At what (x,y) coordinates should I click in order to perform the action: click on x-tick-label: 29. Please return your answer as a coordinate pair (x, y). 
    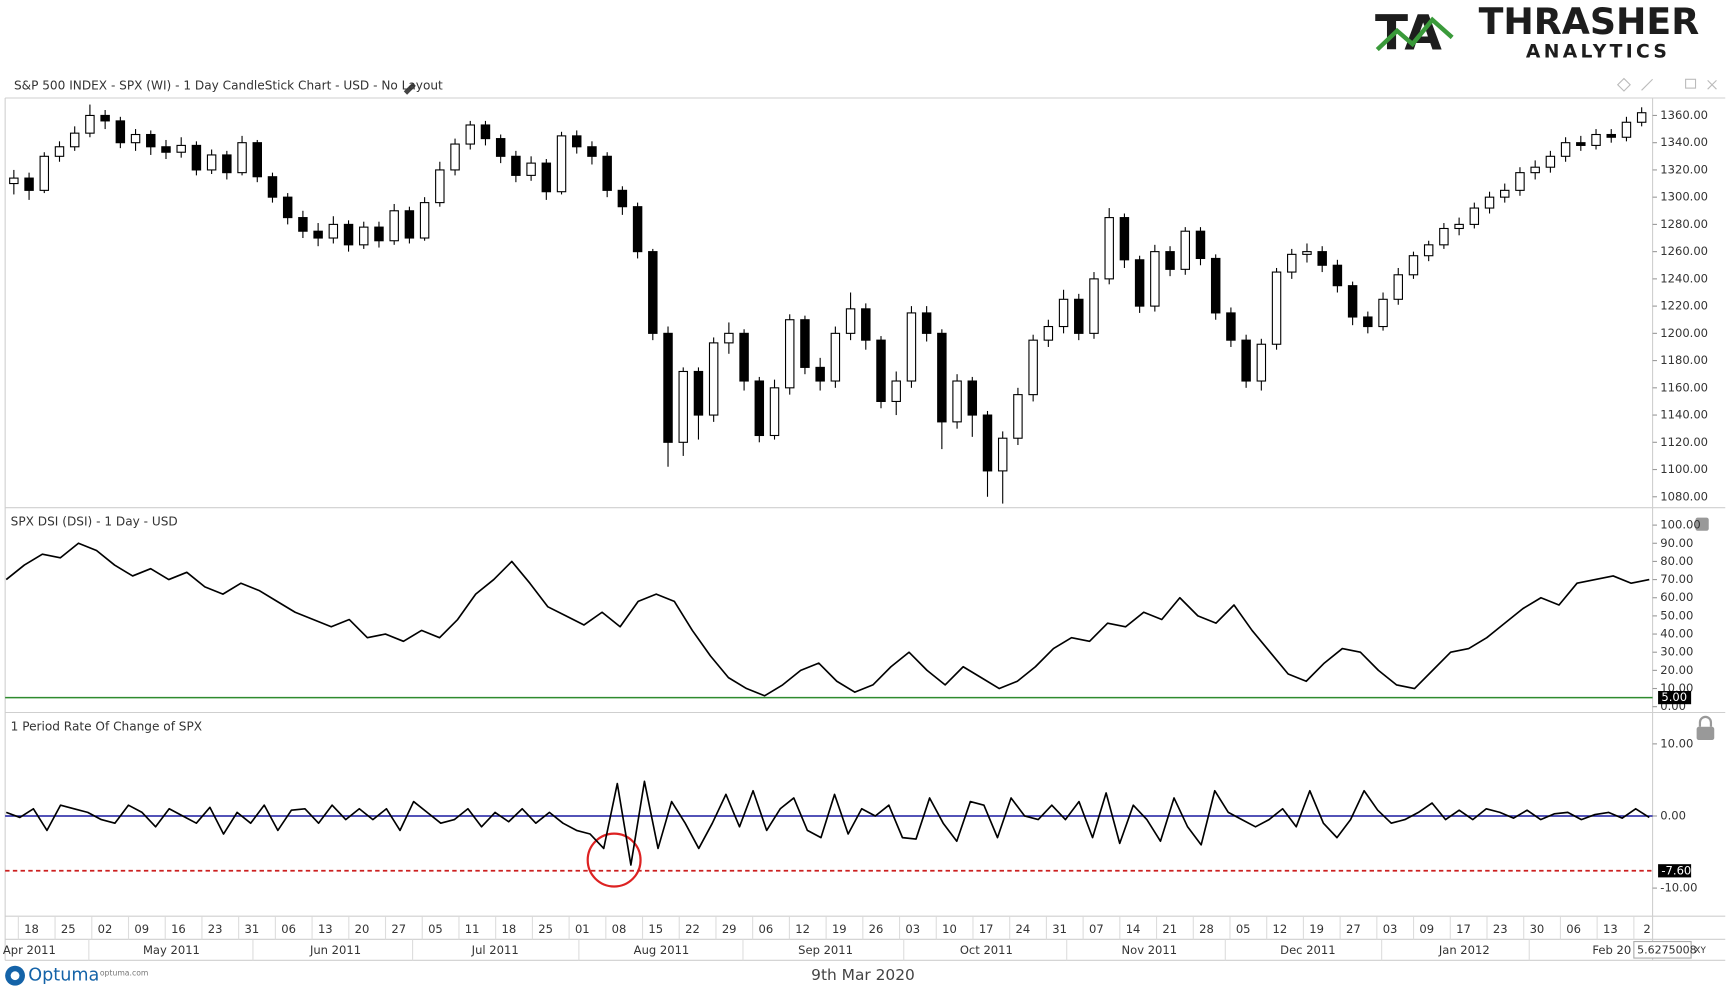
    Looking at the image, I should click on (729, 929).